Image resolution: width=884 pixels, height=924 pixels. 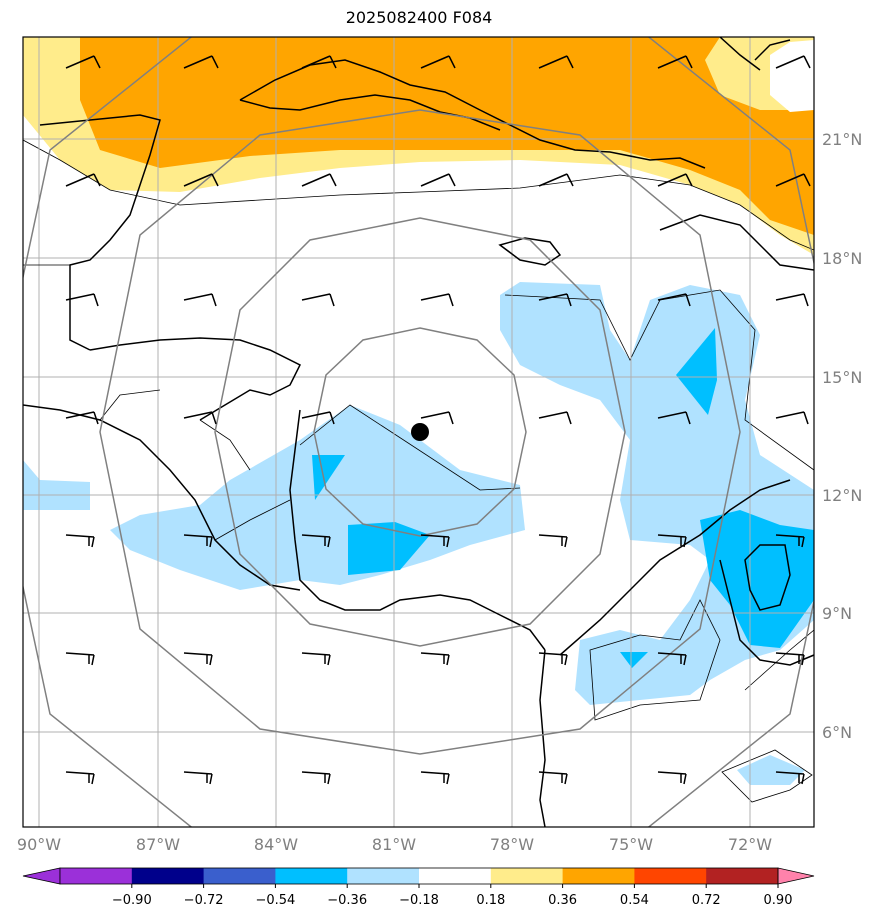 I want to click on colombia-coast, so click(x=665, y=653).